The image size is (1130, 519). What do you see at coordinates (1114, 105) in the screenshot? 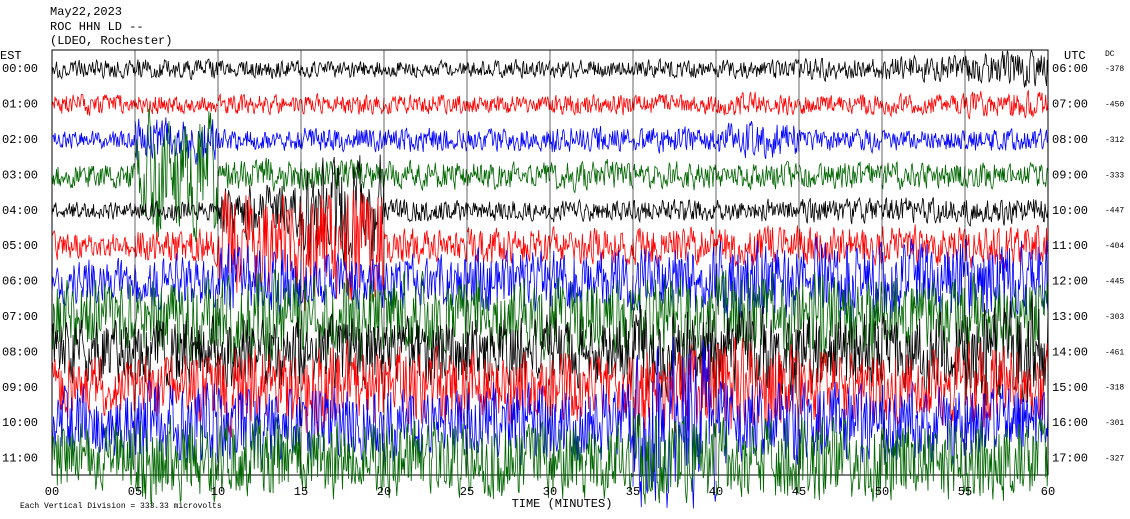
I see `dc-value: -450` at bounding box center [1114, 105].